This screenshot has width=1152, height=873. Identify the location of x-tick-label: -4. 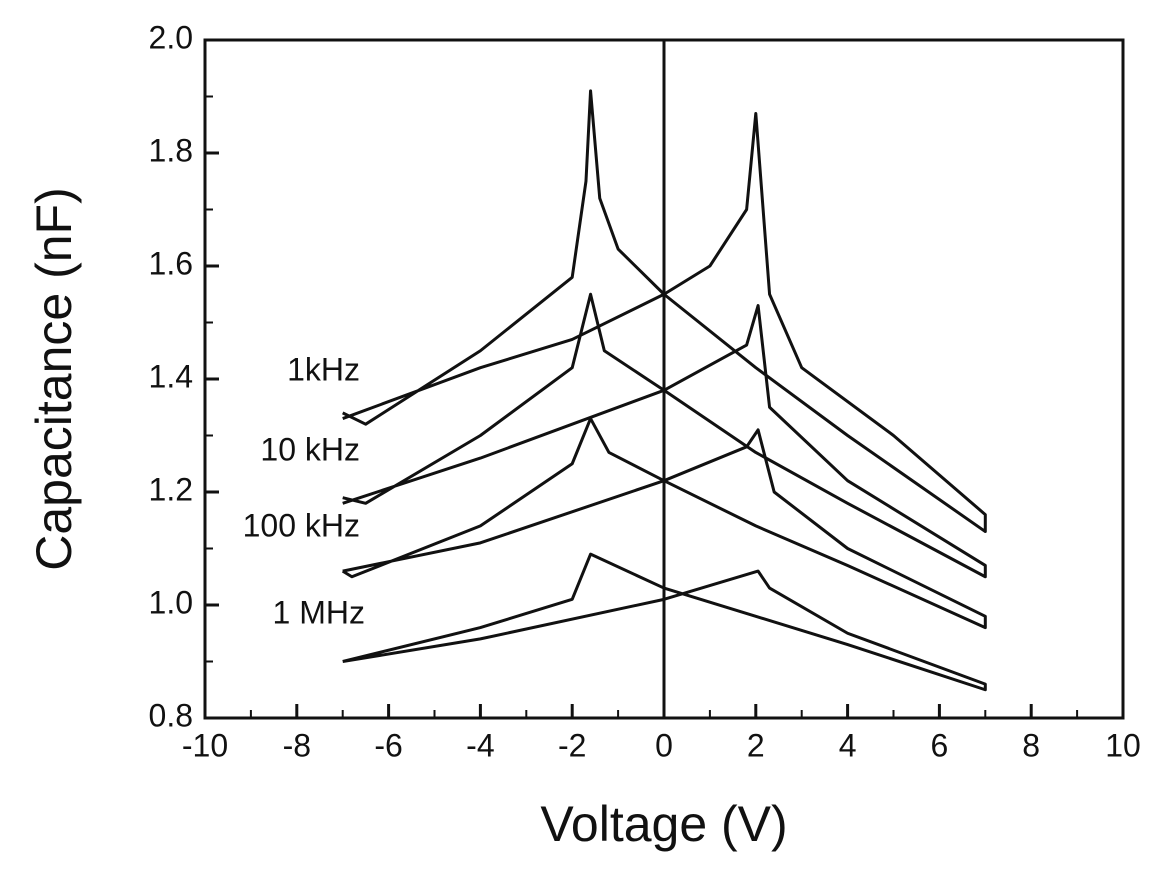
(480, 745).